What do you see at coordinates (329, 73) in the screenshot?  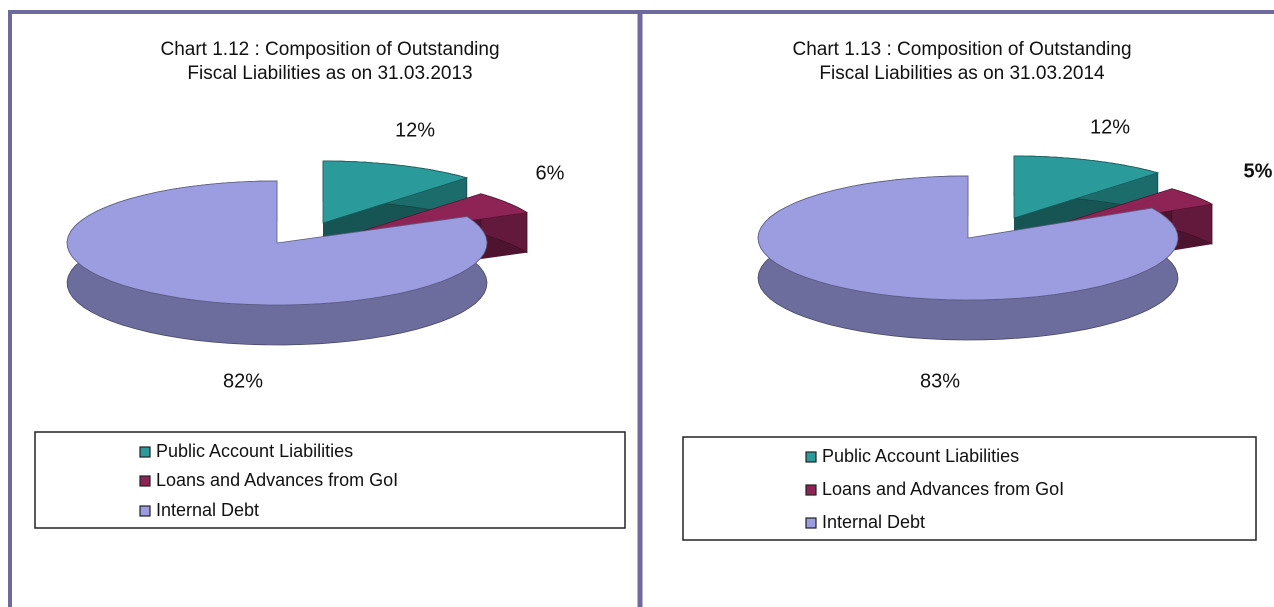 I see `chart-title: Fiscal Liabilities as on 31.03.2013` at bounding box center [329, 73].